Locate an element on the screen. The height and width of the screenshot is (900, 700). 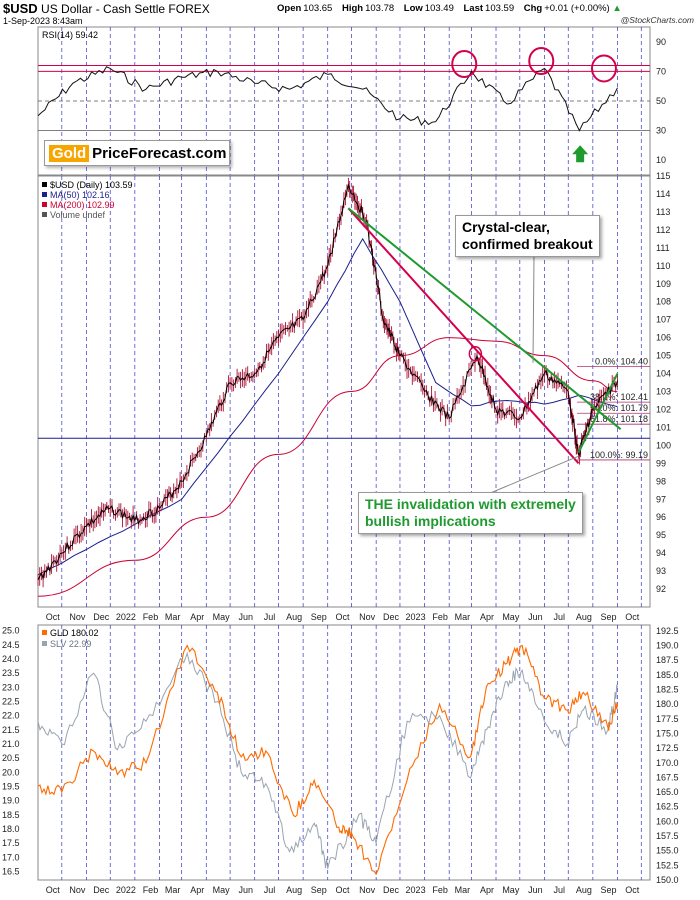
slv-tick-20: 20.0 is located at coordinates (11, 772).